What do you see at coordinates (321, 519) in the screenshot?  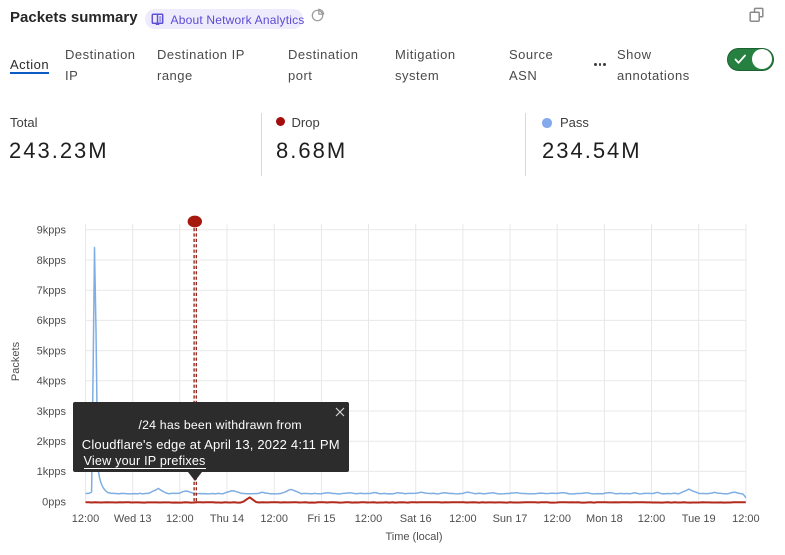 I see `svg-text: Fri 15` at bounding box center [321, 519].